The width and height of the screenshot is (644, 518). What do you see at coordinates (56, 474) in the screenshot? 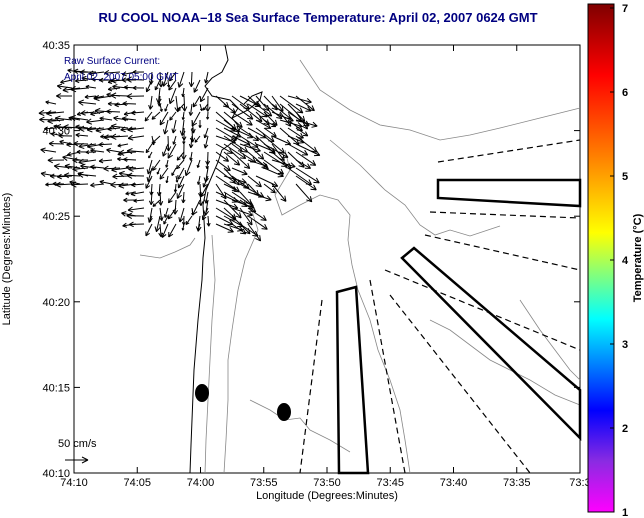
I see `y-tick-label: 40:10` at bounding box center [56, 474].